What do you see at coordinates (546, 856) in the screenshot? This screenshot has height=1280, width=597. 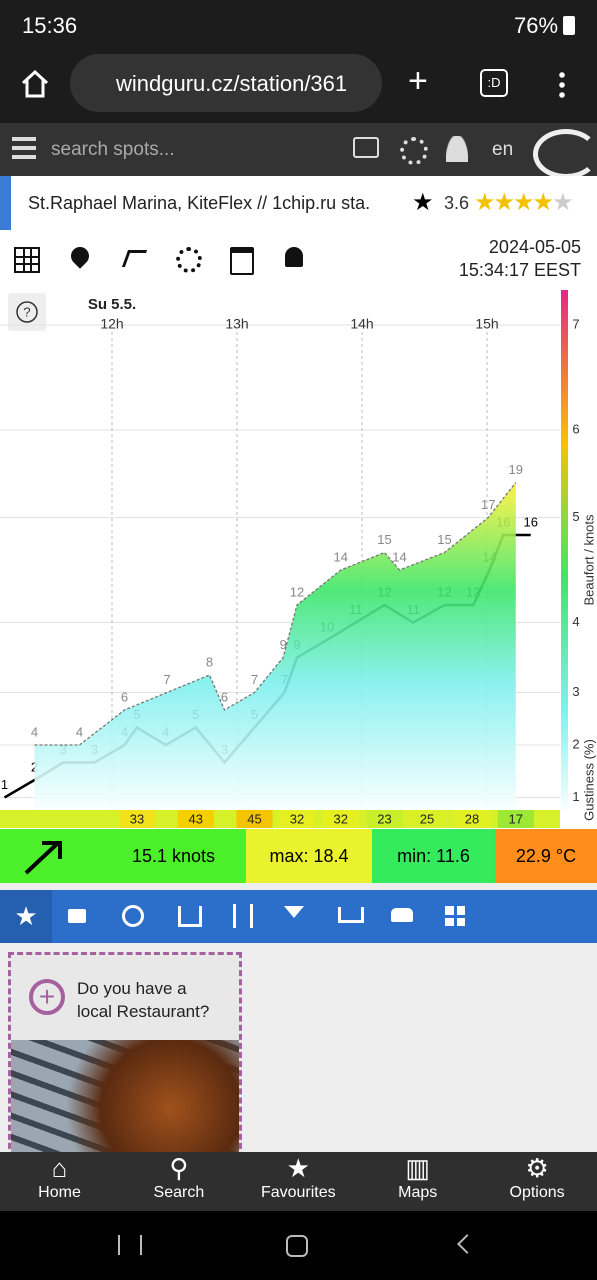 I see `temperature-cell: 22.9 °C` at bounding box center [546, 856].